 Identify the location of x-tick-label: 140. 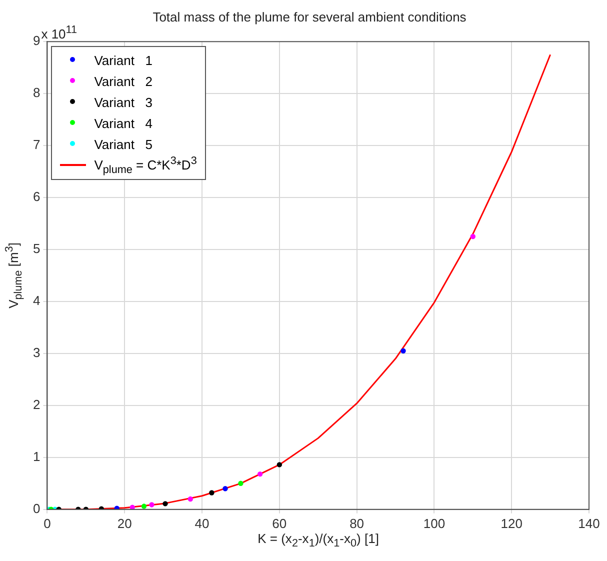
(589, 523).